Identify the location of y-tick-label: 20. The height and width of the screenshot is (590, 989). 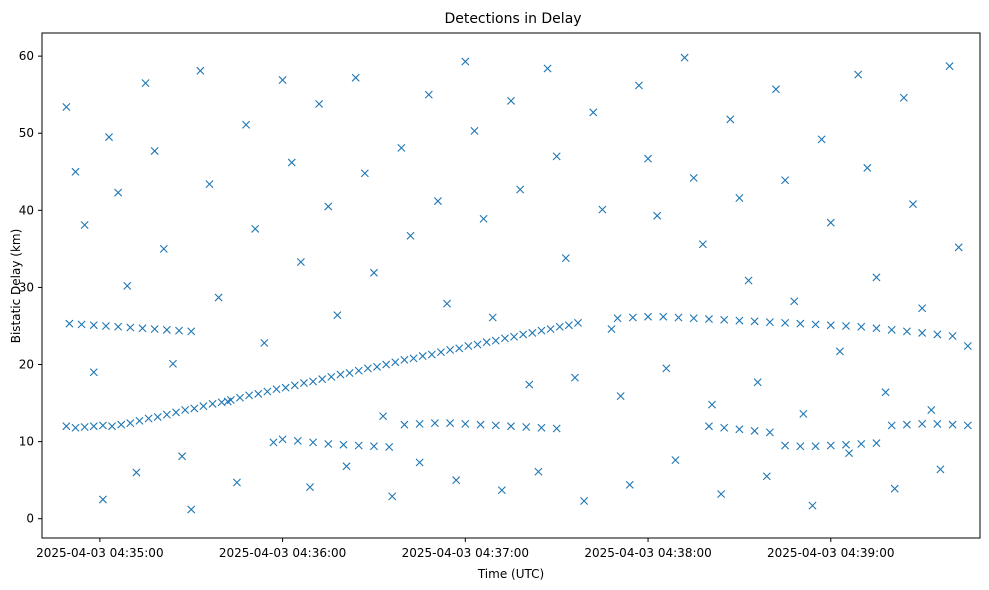
(26, 365).